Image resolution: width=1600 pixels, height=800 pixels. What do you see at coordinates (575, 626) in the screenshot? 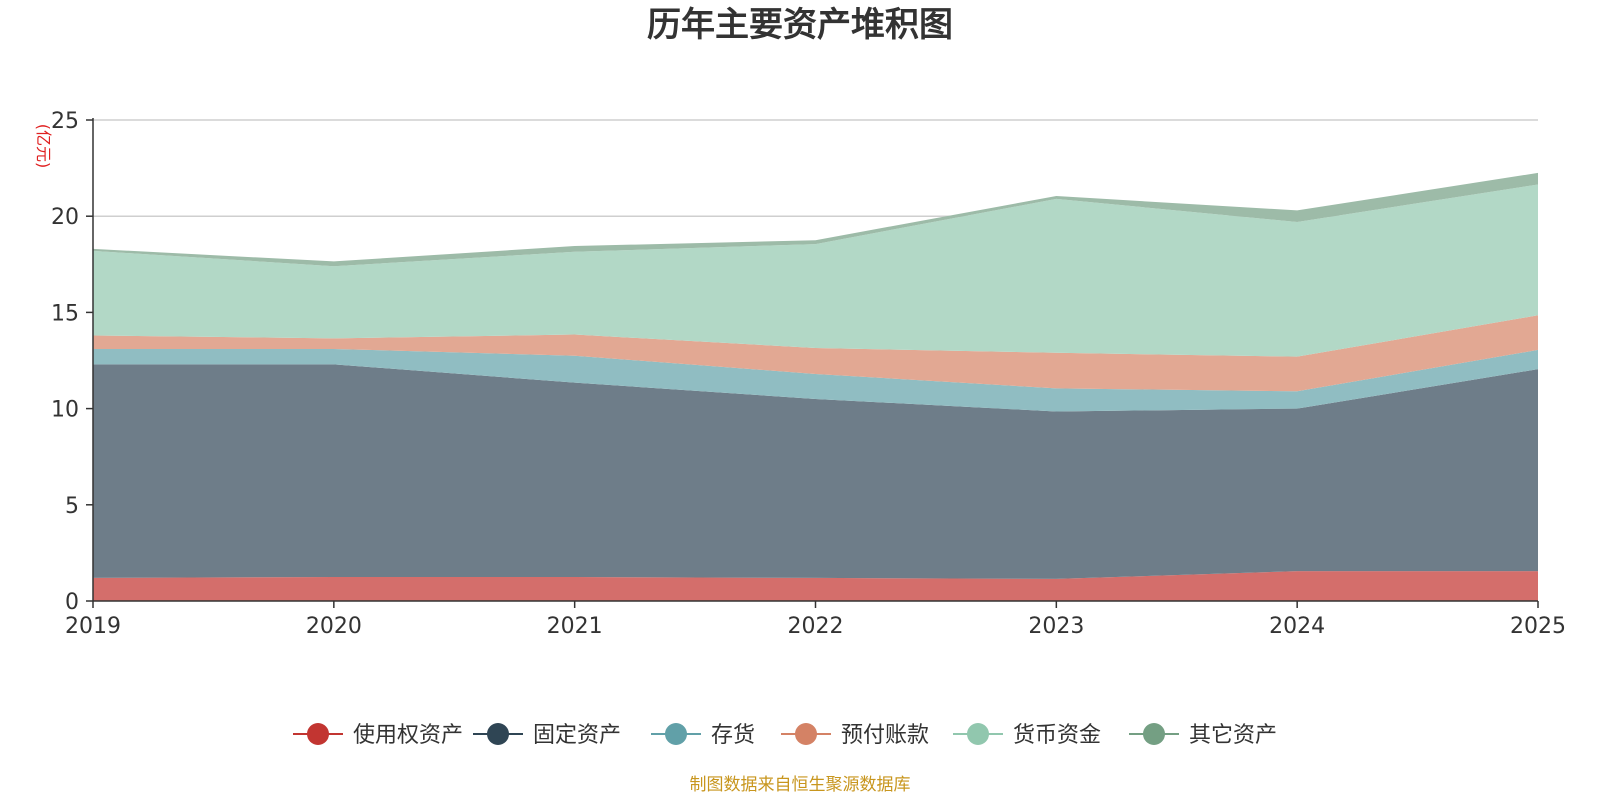
I see `x-tick-label: 2021` at bounding box center [575, 626].